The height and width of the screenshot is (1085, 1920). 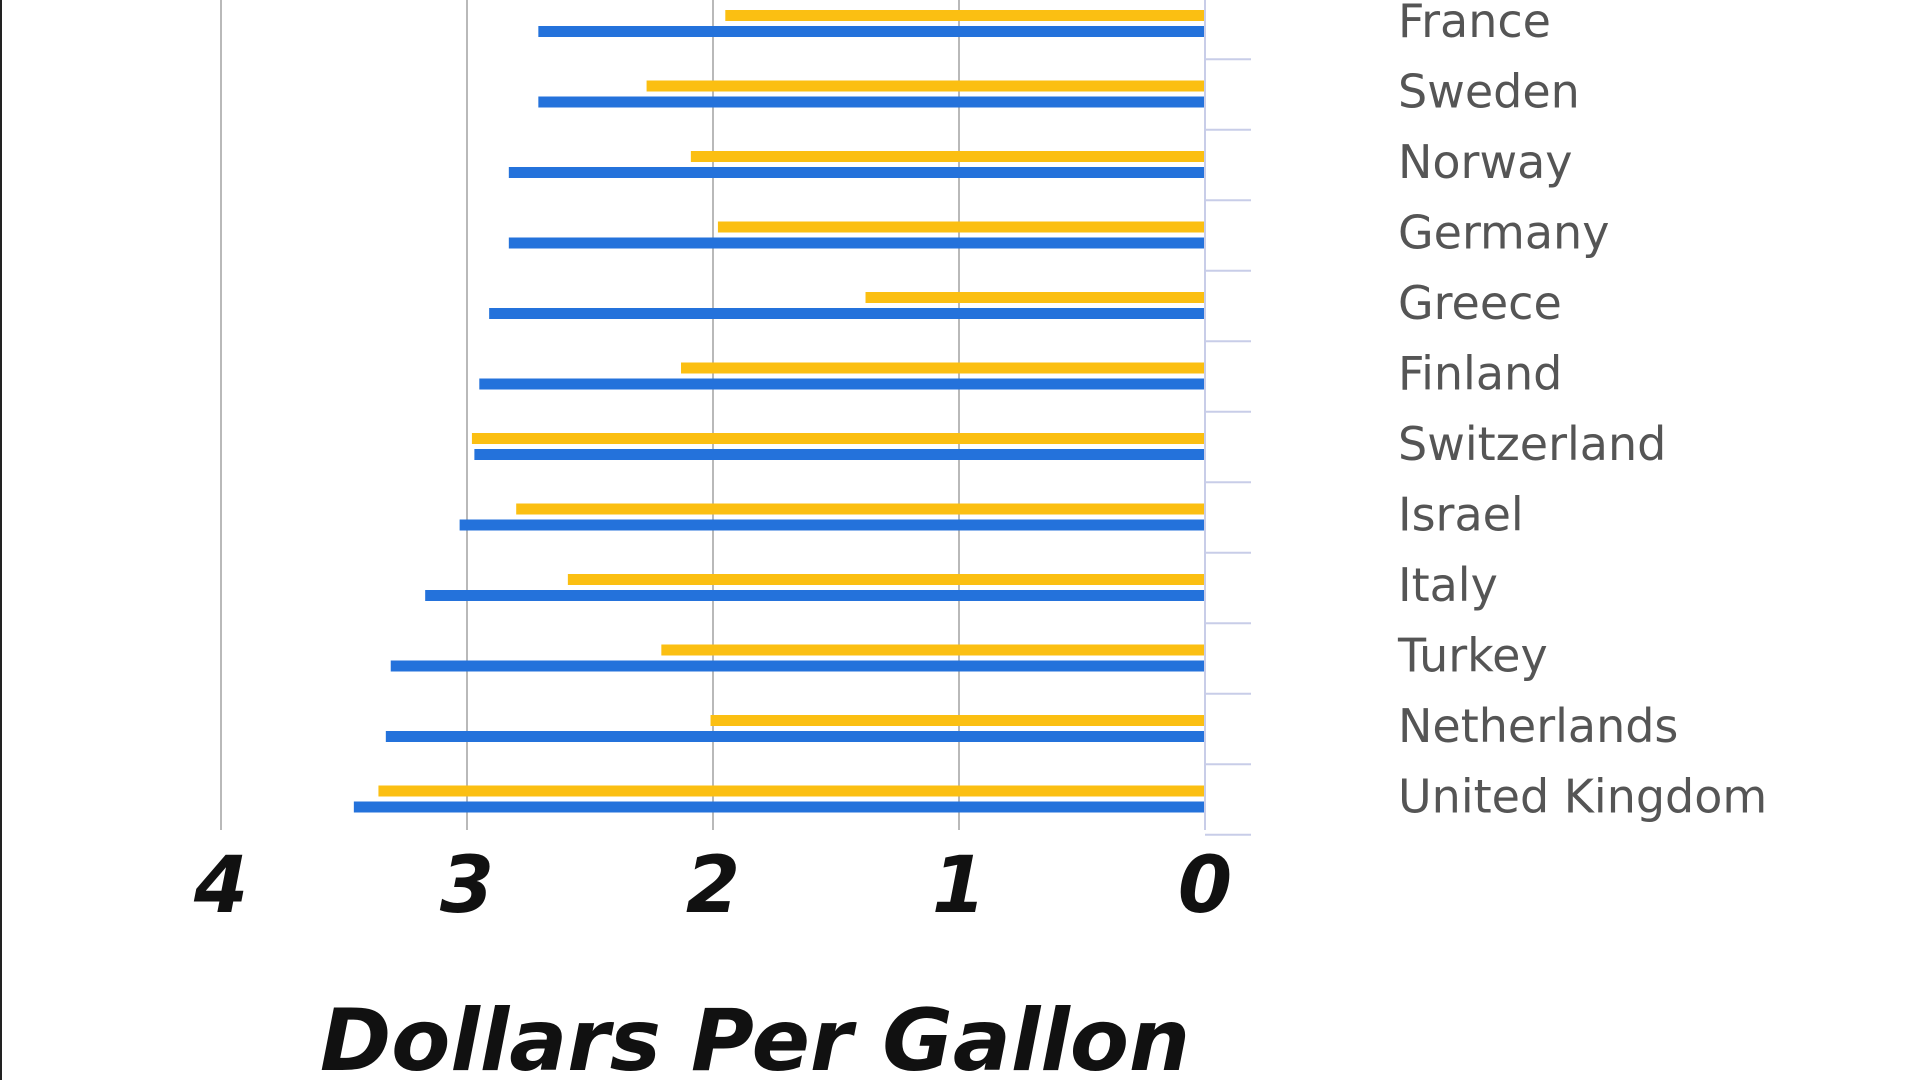 I want to click on category-label-2: Norway, so click(x=1485, y=162).